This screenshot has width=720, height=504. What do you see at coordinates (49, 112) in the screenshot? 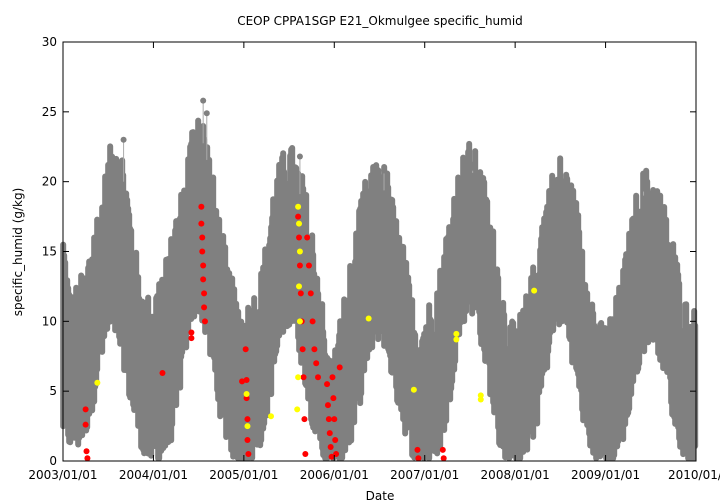
I see `y-tick-label: 25` at bounding box center [49, 112].